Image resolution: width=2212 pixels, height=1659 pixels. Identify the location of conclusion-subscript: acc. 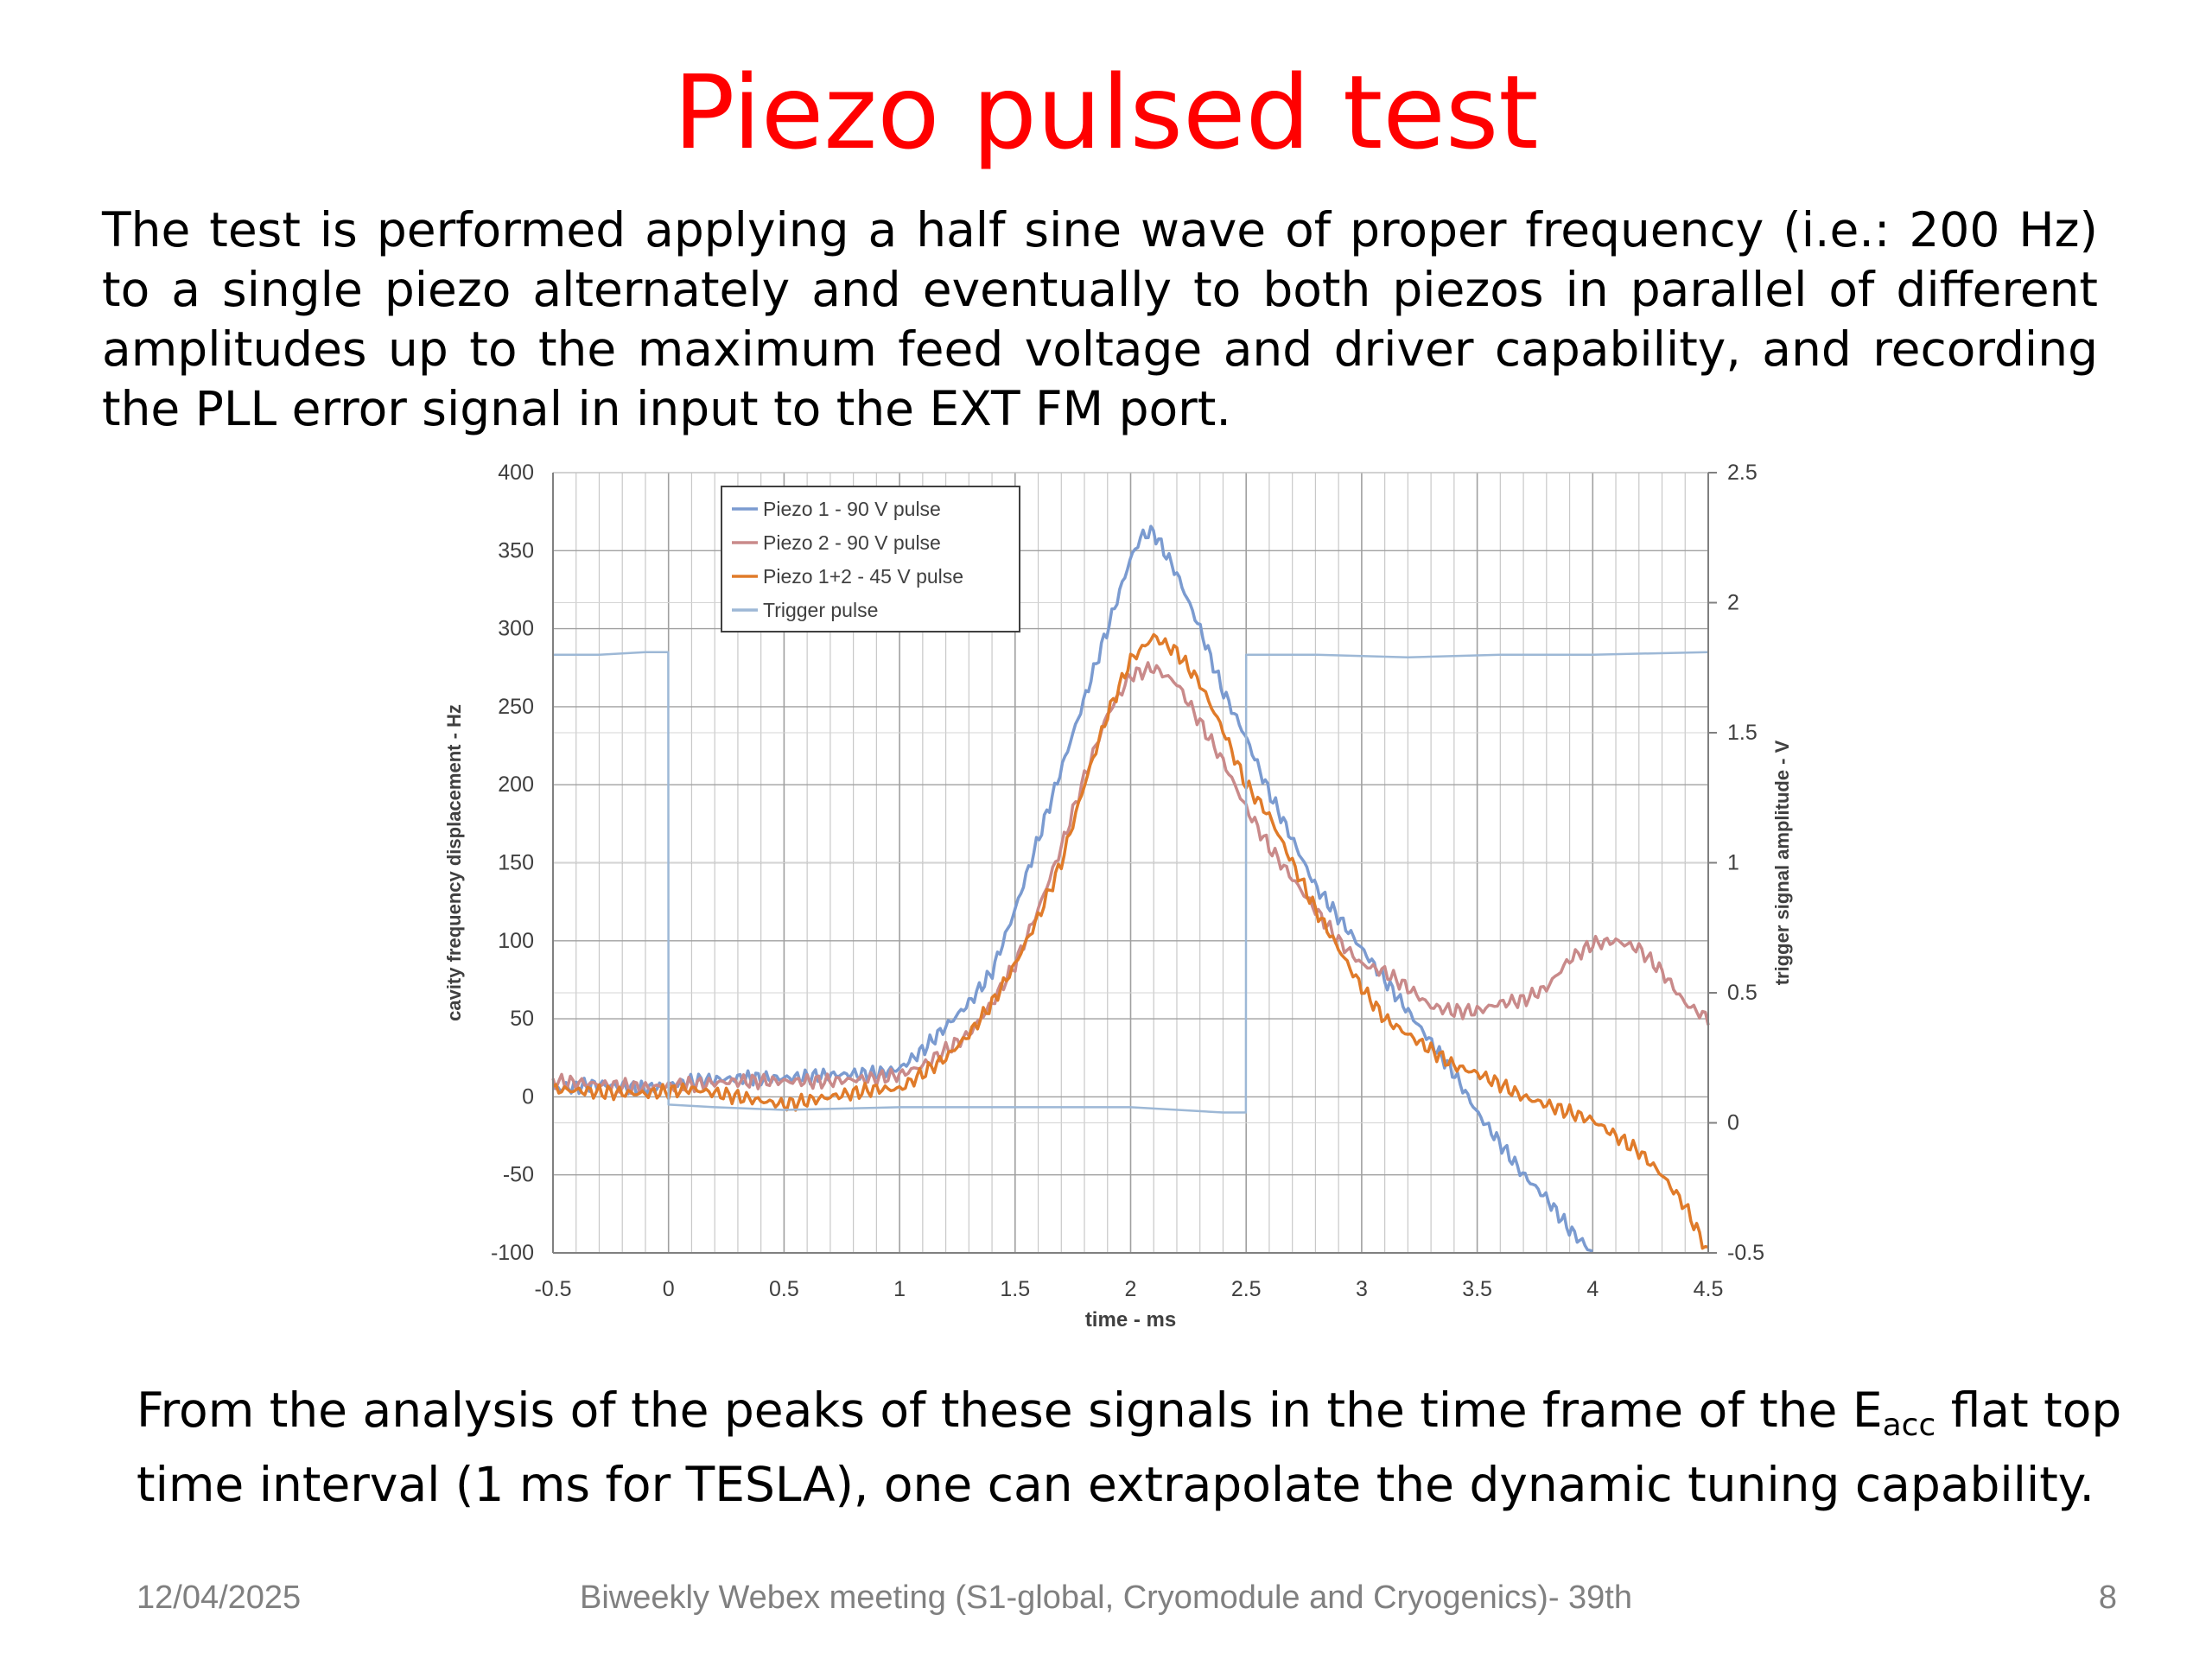
(1909, 1425).